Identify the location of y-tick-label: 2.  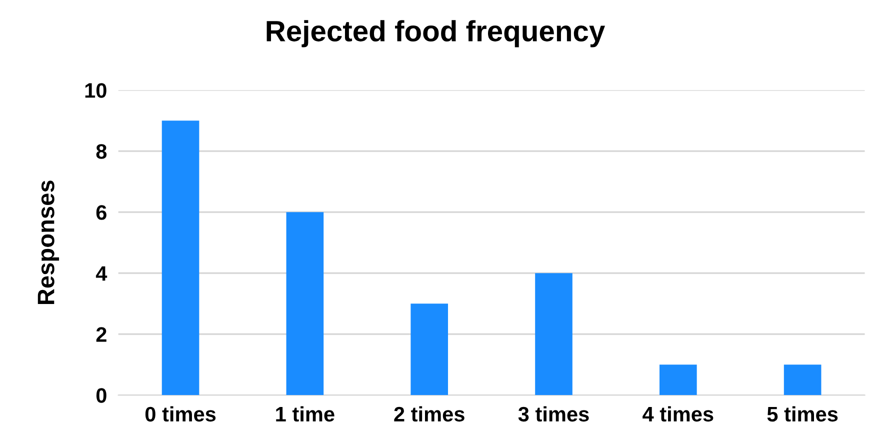
(101, 334).